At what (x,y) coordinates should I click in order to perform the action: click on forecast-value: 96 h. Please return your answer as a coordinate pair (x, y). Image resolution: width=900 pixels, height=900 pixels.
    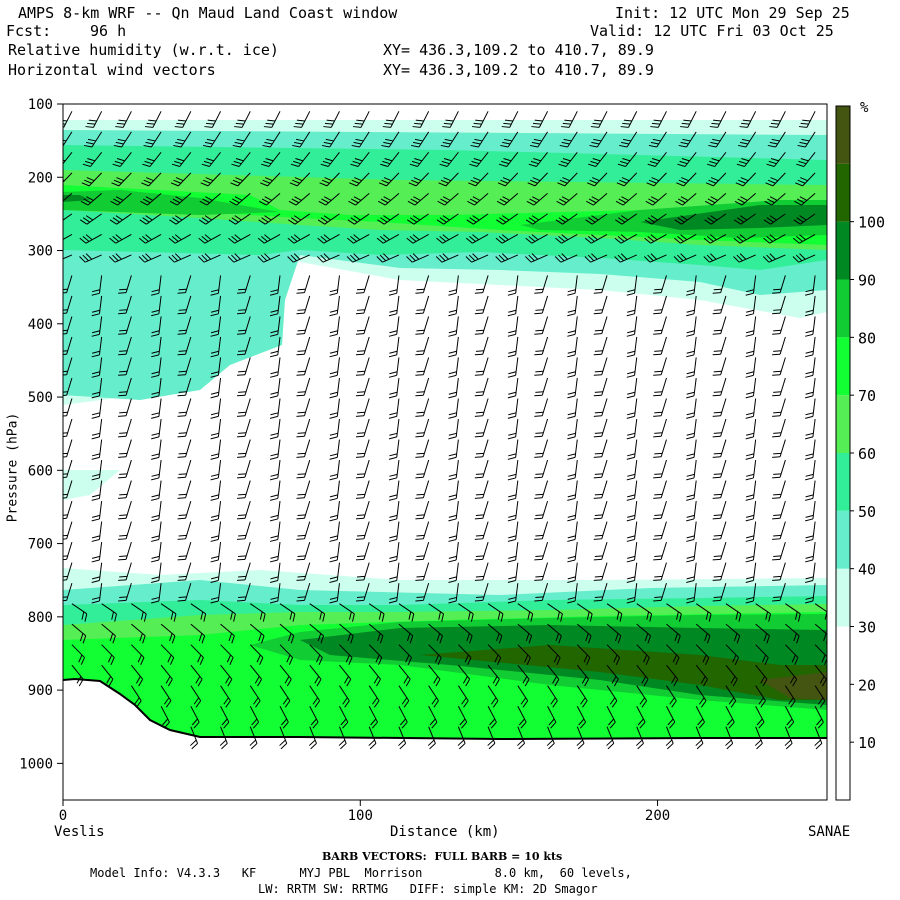
    Looking at the image, I should click on (108, 31).